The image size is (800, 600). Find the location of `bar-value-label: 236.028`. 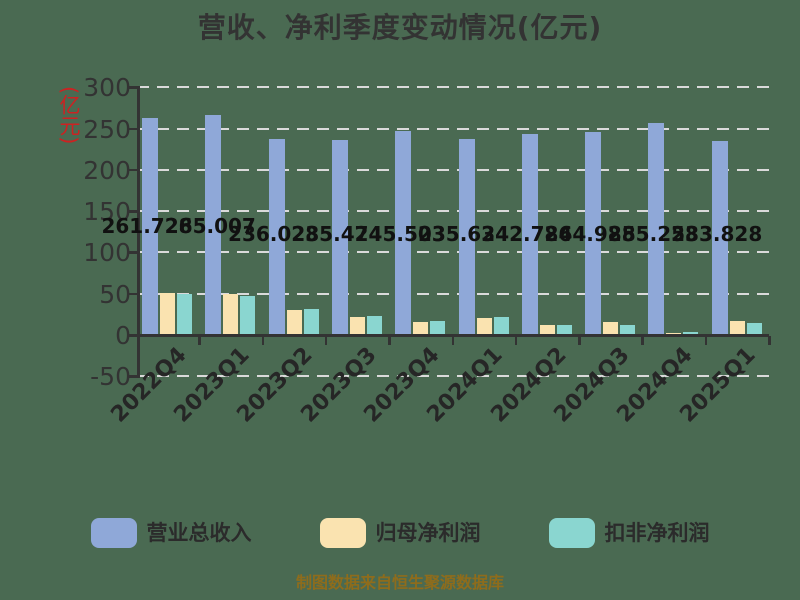

bar-value-label: 236.028 is located at coordinates (274, 234).